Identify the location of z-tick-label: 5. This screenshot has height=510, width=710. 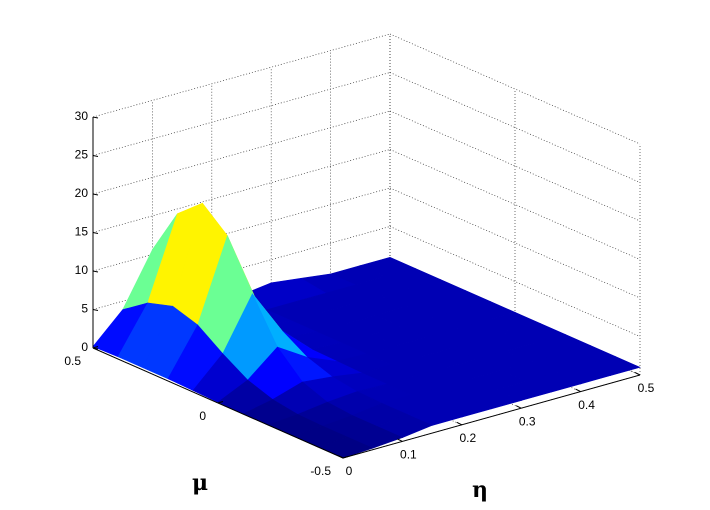
(84, 309).